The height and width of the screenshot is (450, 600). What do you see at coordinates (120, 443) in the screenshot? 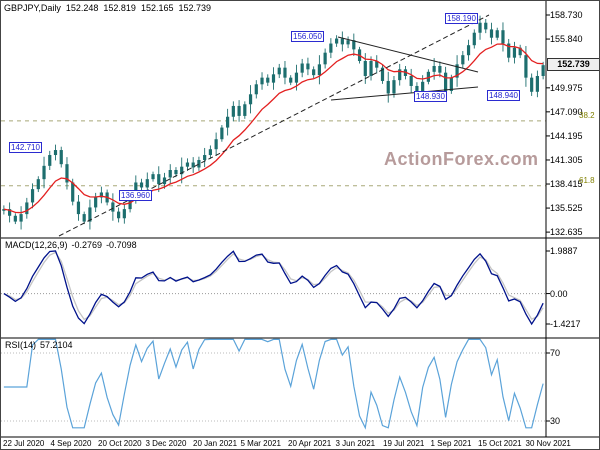
I see `date-axis-label: 20 Oct 2020` at bounding box center [120, 443].